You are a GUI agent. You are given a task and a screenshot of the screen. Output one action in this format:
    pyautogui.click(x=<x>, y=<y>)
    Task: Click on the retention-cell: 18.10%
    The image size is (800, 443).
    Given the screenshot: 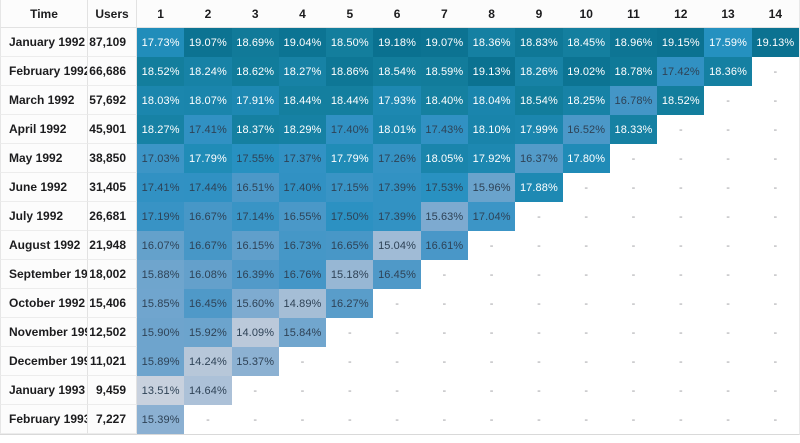 What is the action you would take?
    pyautogui.click(x=491, y=129)
    